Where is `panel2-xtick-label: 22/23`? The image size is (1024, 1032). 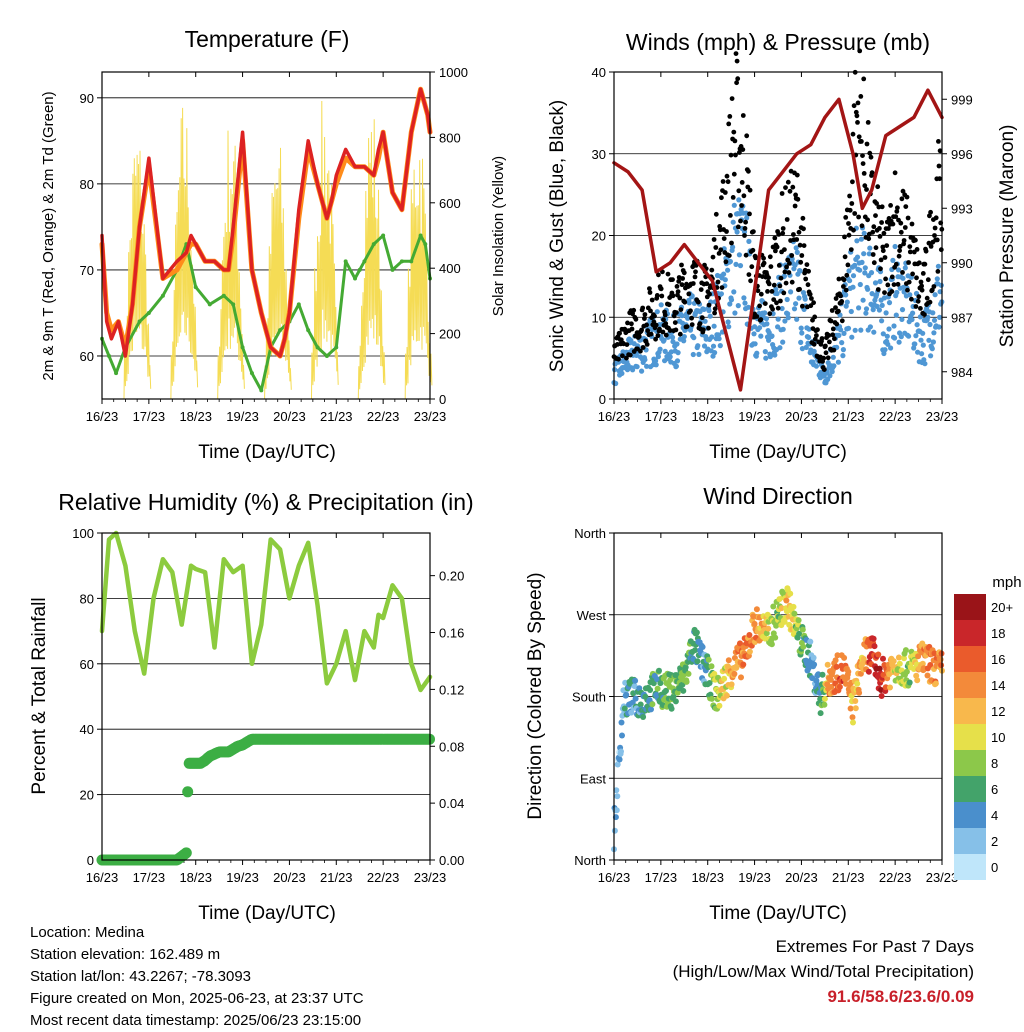
panel2-xtick-label: 22/23 is located at coordinates (383, 877).